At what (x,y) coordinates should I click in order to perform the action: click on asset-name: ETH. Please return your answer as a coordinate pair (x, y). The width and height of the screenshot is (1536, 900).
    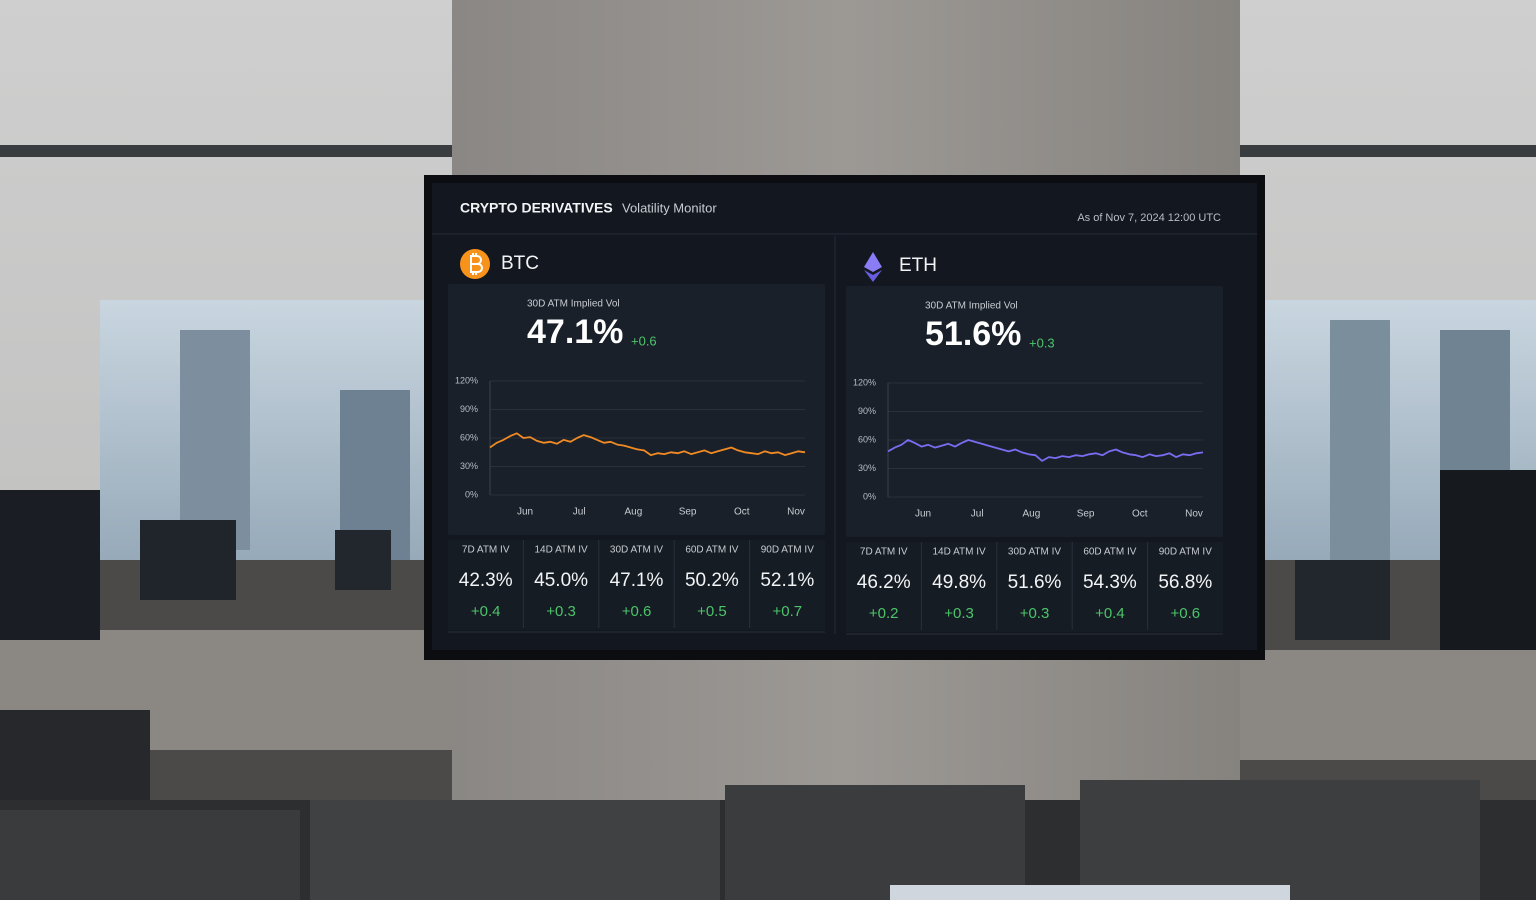
    Looking at the image, I should click on (918, 265).